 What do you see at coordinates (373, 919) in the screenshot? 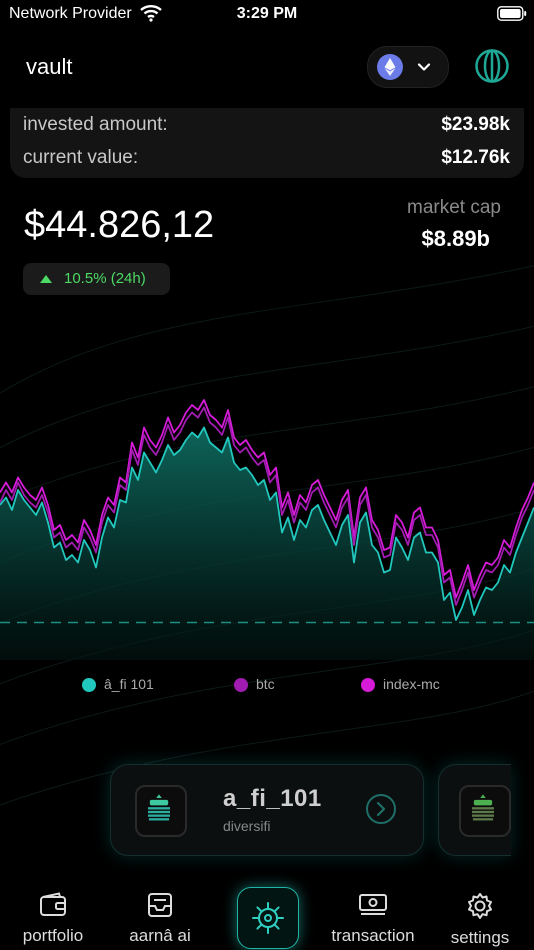
I see `nav-transaction: transaction` at bounding box center [373, 919].